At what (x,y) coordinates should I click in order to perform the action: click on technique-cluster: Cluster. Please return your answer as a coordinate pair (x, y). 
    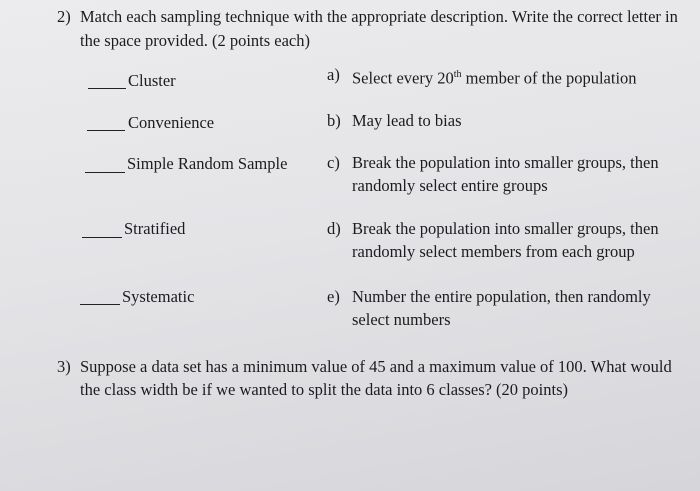
    Looking at the image, I should click on (152, 80).